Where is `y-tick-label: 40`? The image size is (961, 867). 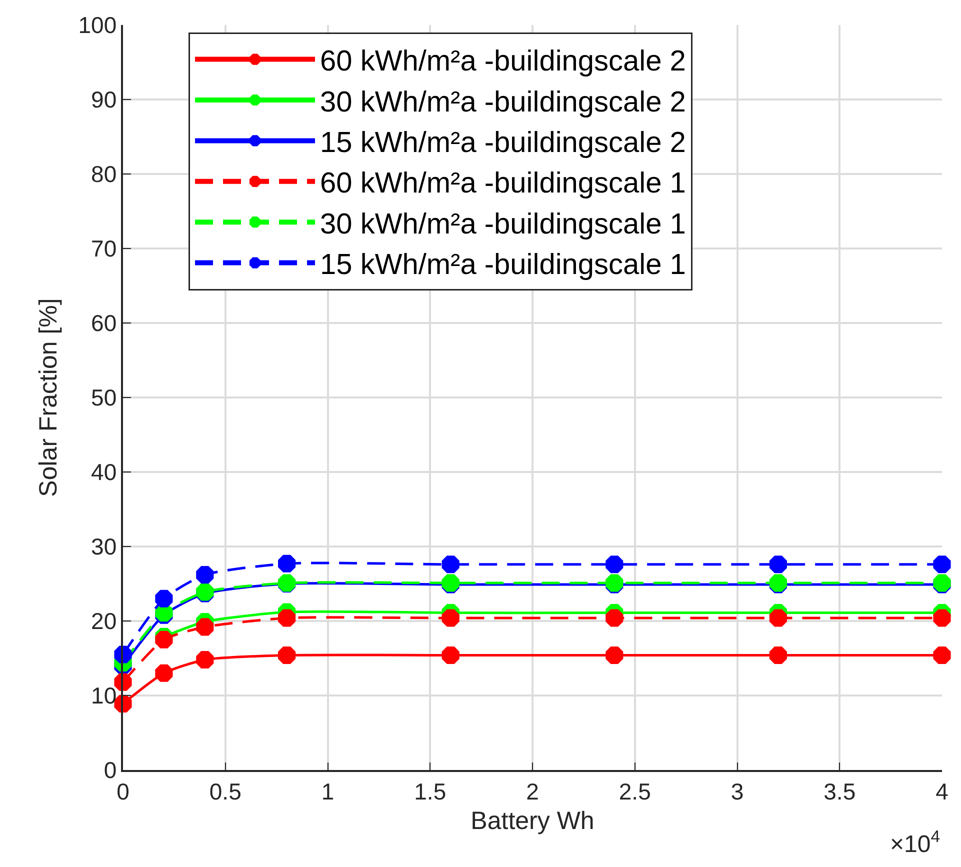
y-tick-label: 40 is located at coordinates (104, 472).